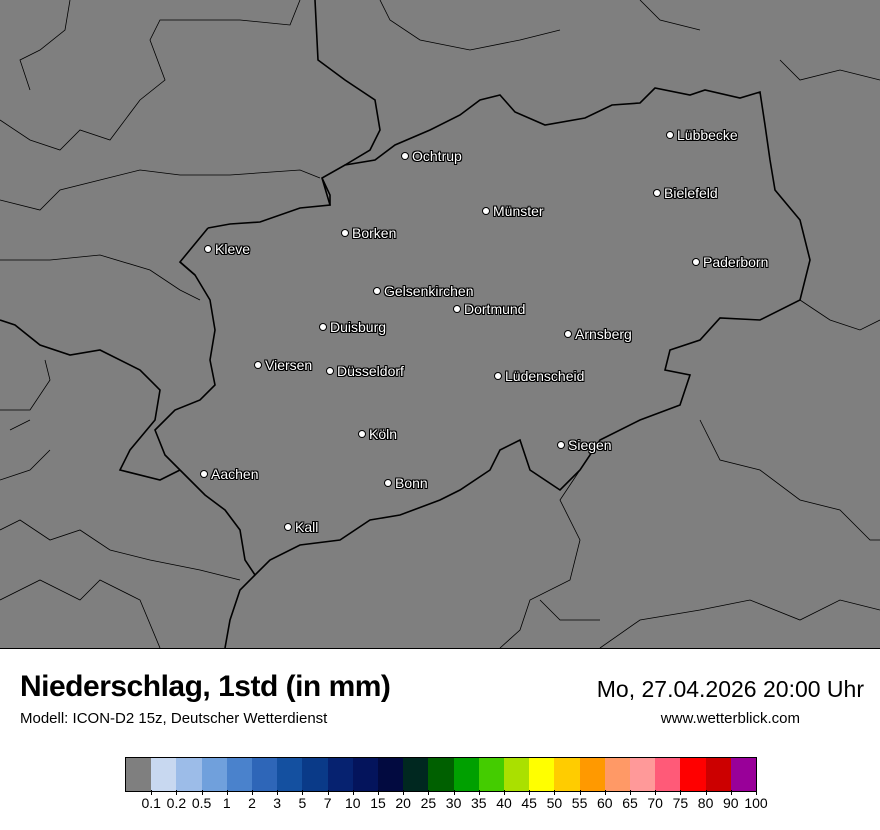  What do you see at coordinates (691, 193) in the screenshot?
I see `city-label: Bielefeld` at bounding box center [691, 193].